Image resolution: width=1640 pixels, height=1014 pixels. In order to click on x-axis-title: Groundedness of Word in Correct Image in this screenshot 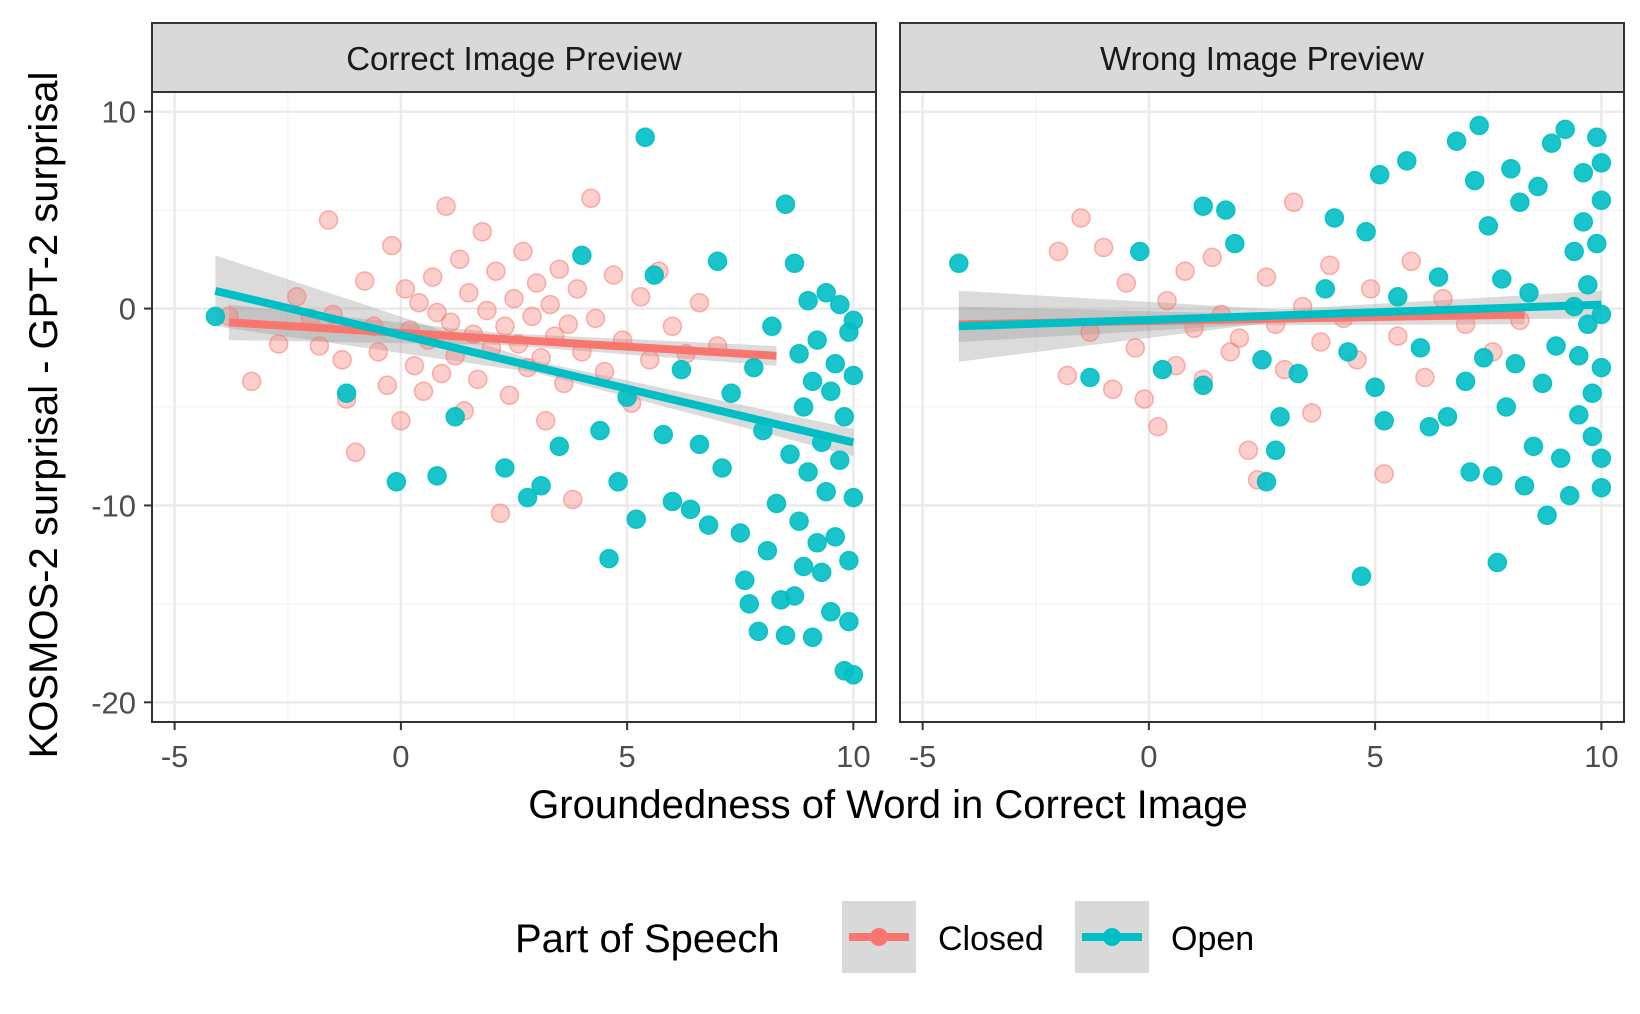, I will do `click(888, 805)`.